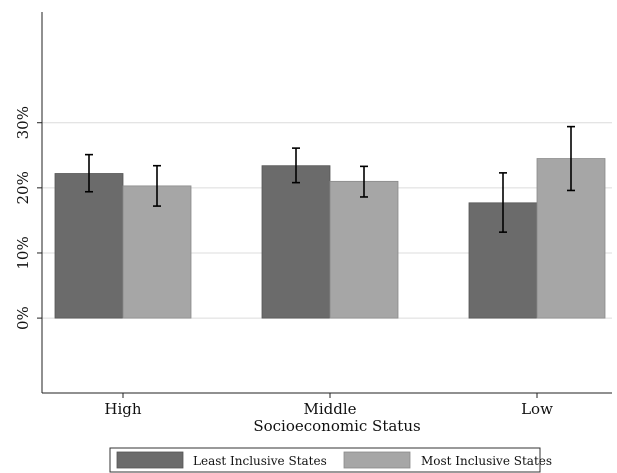 This screenshot has width=617, height=473. I want to click on y-tick-label: 10%, so click(23, 252).